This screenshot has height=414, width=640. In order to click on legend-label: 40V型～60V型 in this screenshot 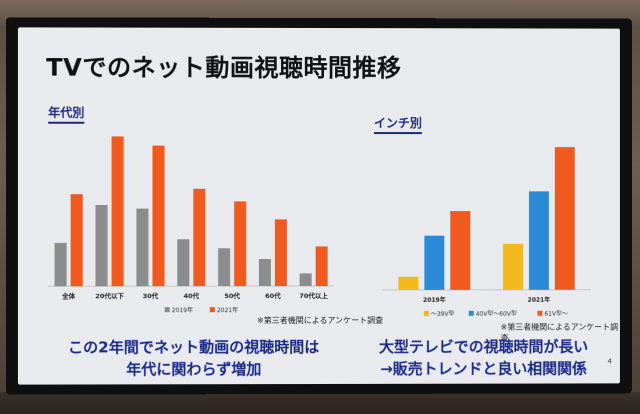, I will do `click(496, 313)`.